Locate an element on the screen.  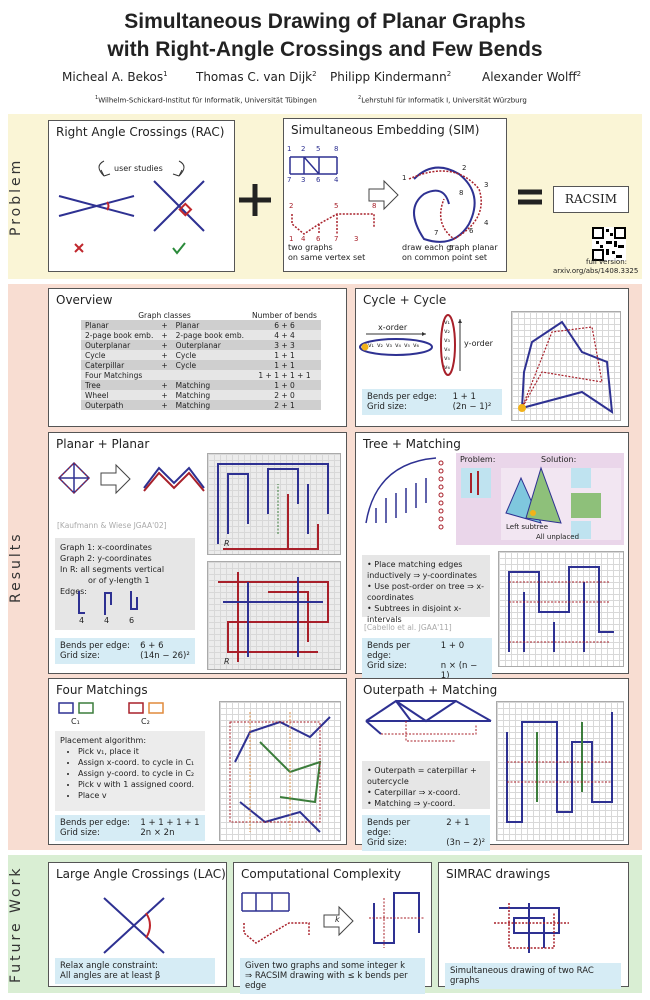
caption: two graphs on same vertex set is located at coordinates (326, 253).